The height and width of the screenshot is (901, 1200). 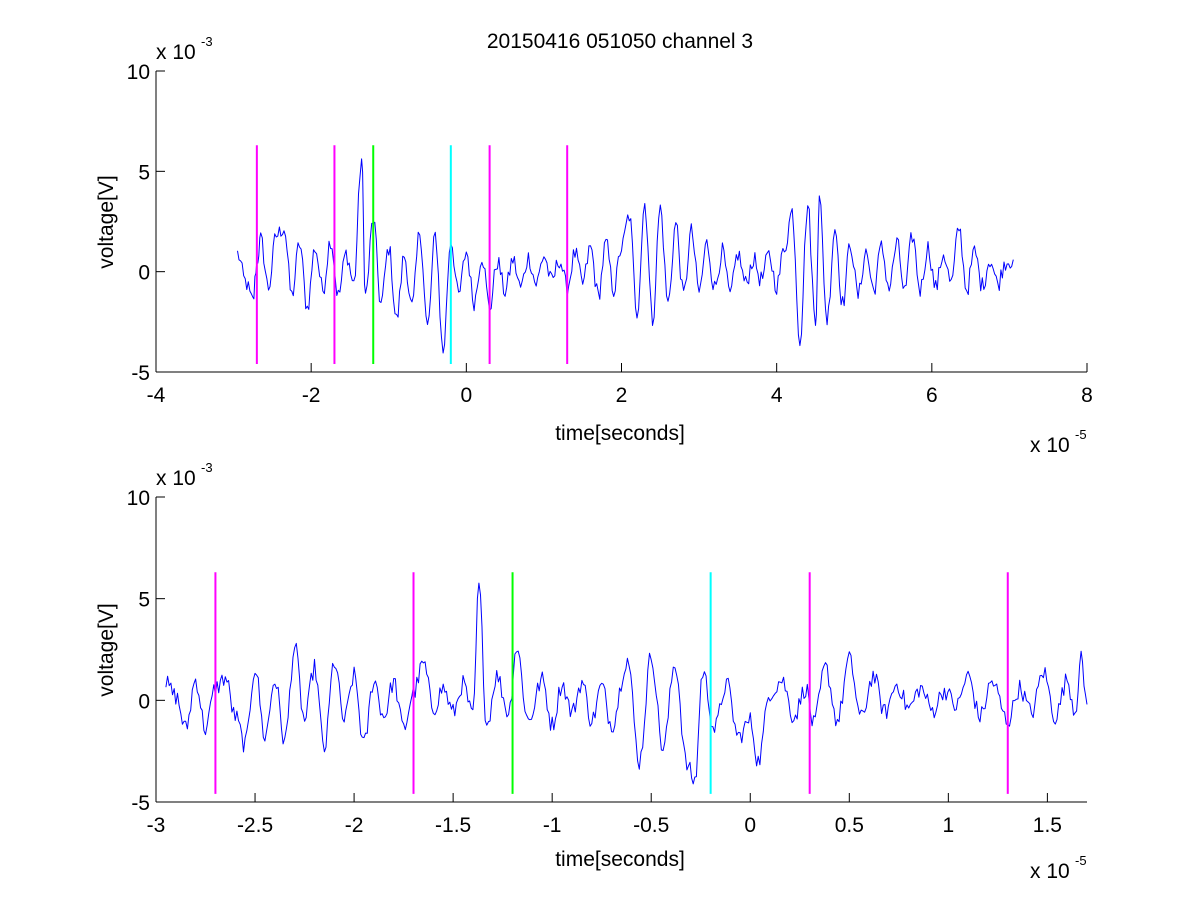 I want to click on x-tick-label: -3, so click(x=156, y=825).